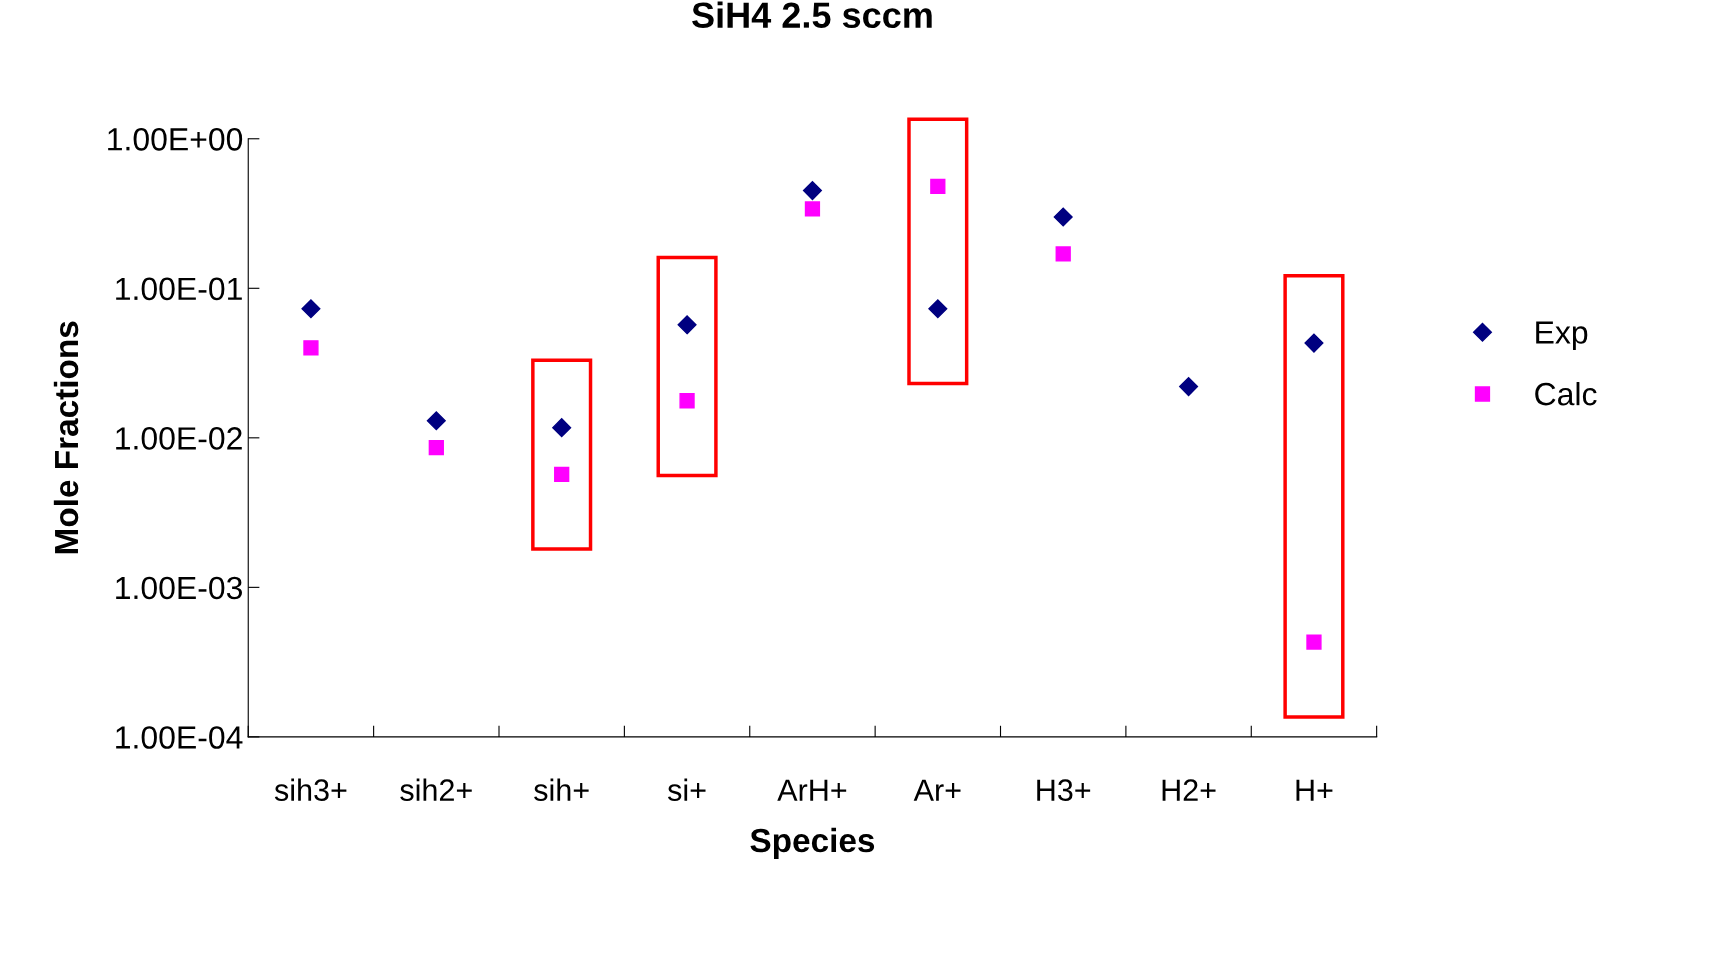  I want to click on y-tick-label: 1.00E-01, so click(179, 289).